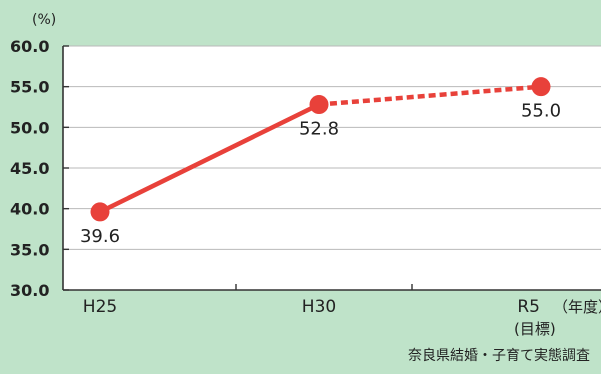  I want to click on y-tick-label-2: 40.0, so click(29, 209).